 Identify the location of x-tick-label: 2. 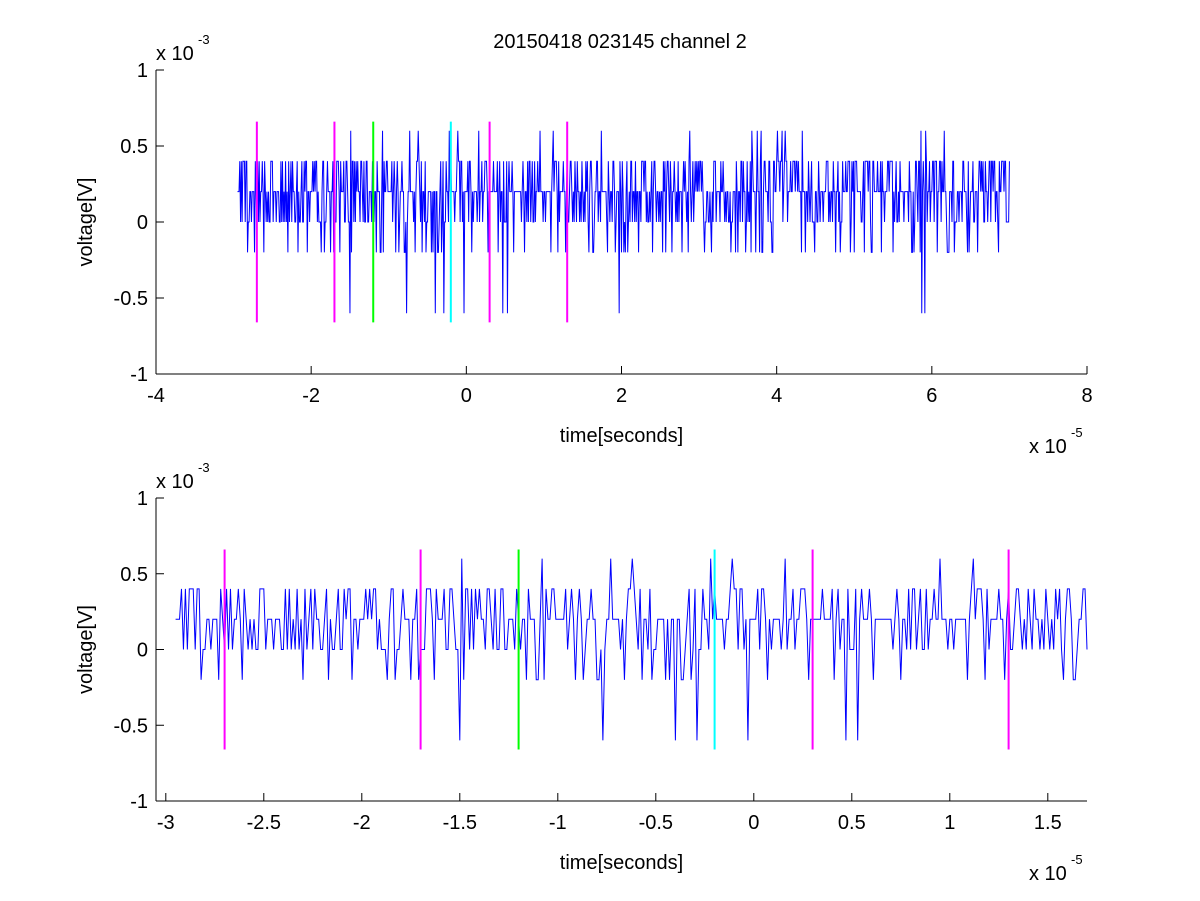
(621, 396).